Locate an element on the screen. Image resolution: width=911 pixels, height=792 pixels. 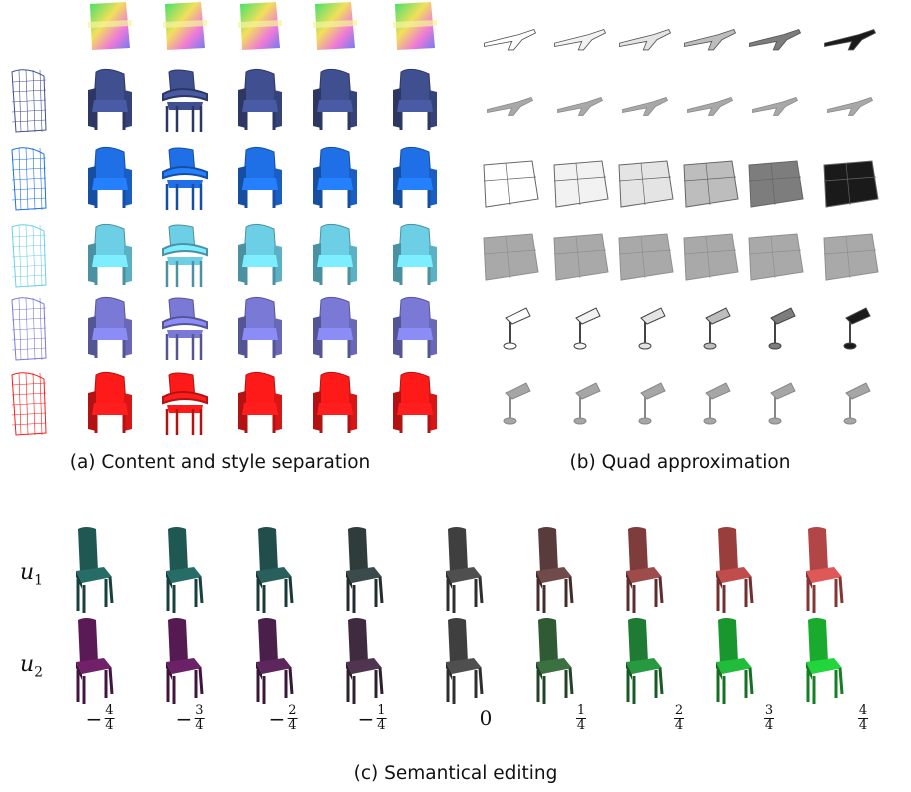
scale-fraction: −4 4 is located at coordinates (100, 718).